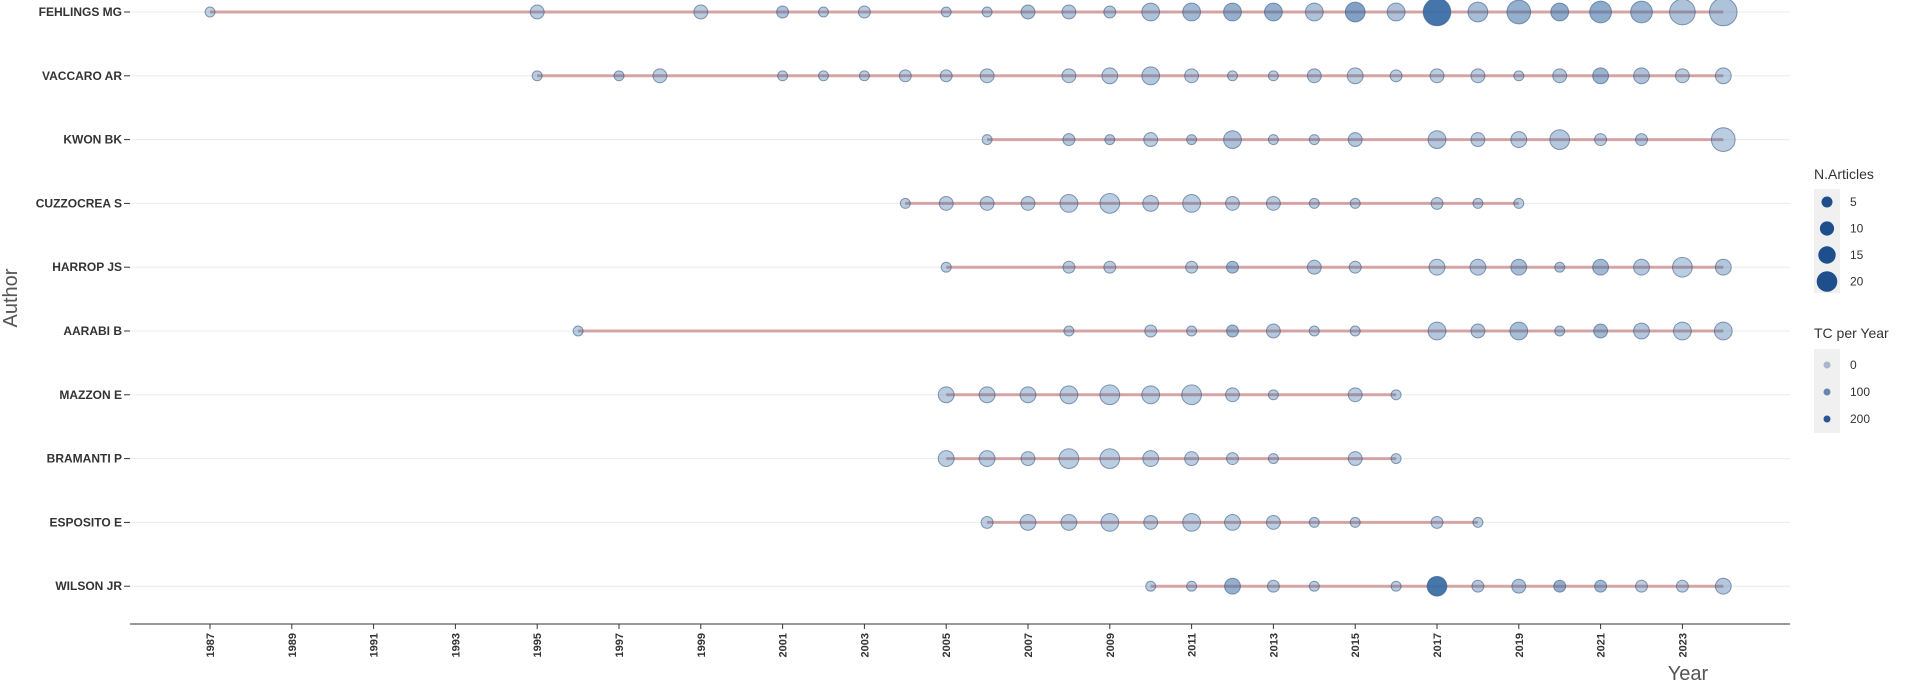  I want to click on x-tick-label-2007: 2007, so click(1029, 645).